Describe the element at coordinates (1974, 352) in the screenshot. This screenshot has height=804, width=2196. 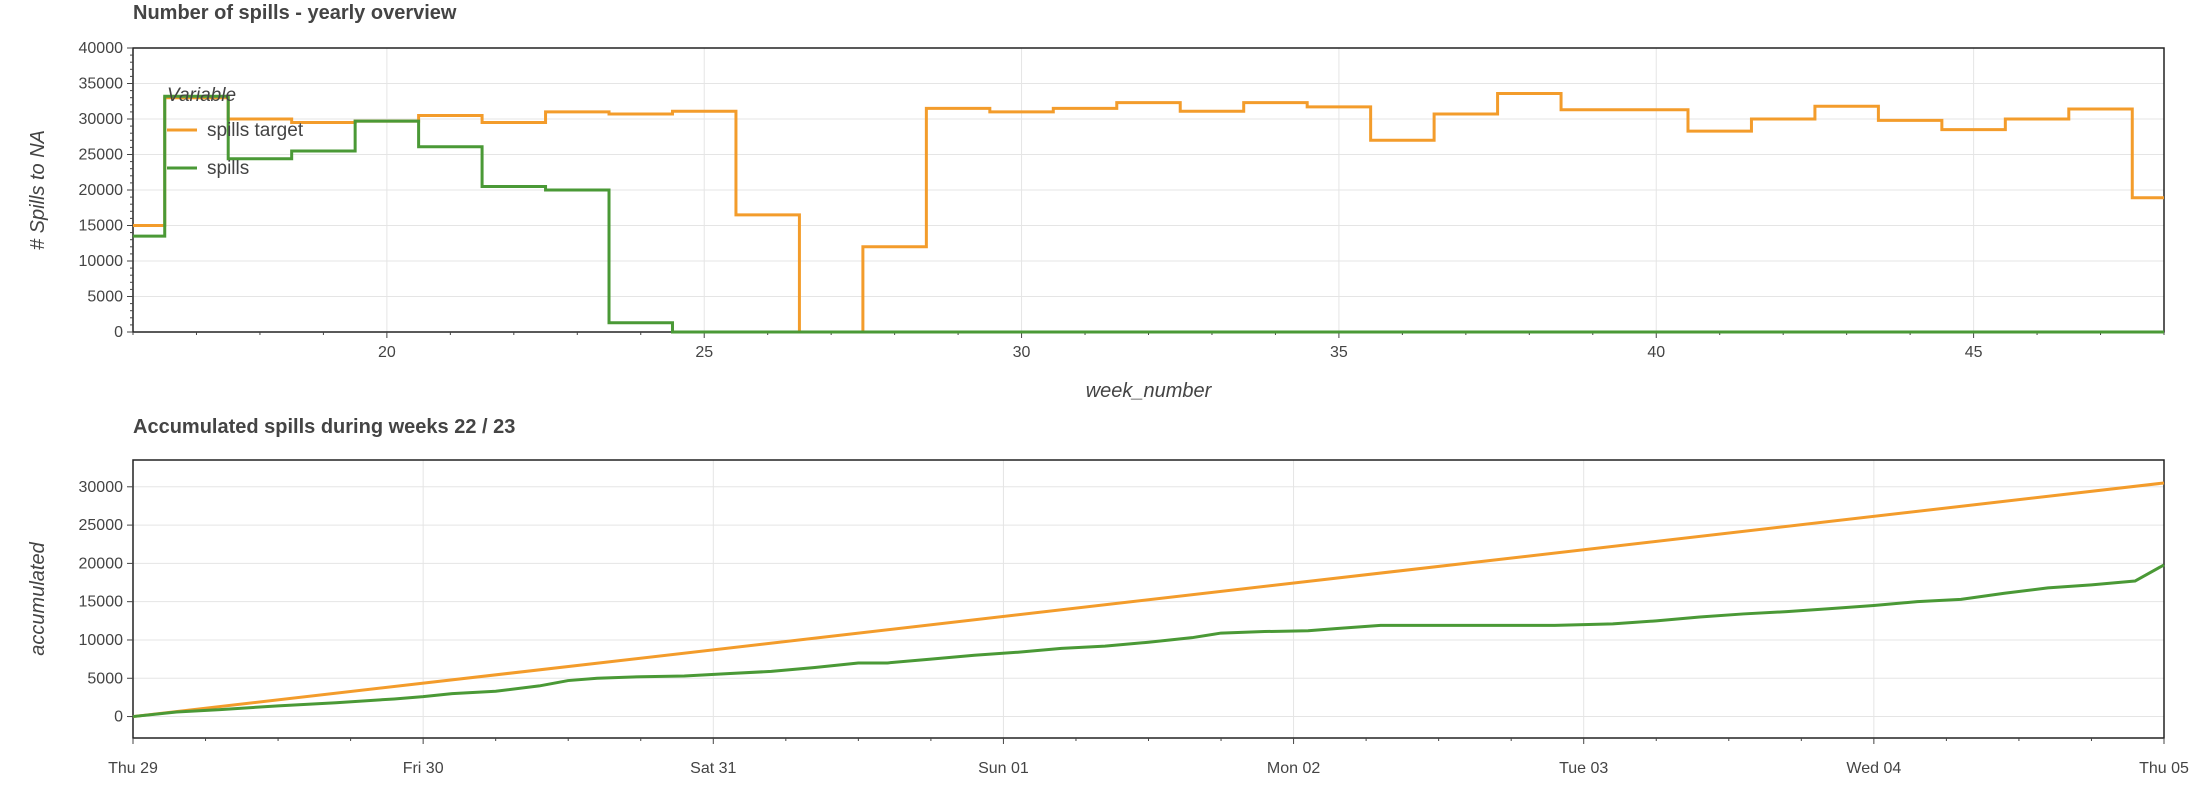
I see `x-tick-label: 45` at that location.